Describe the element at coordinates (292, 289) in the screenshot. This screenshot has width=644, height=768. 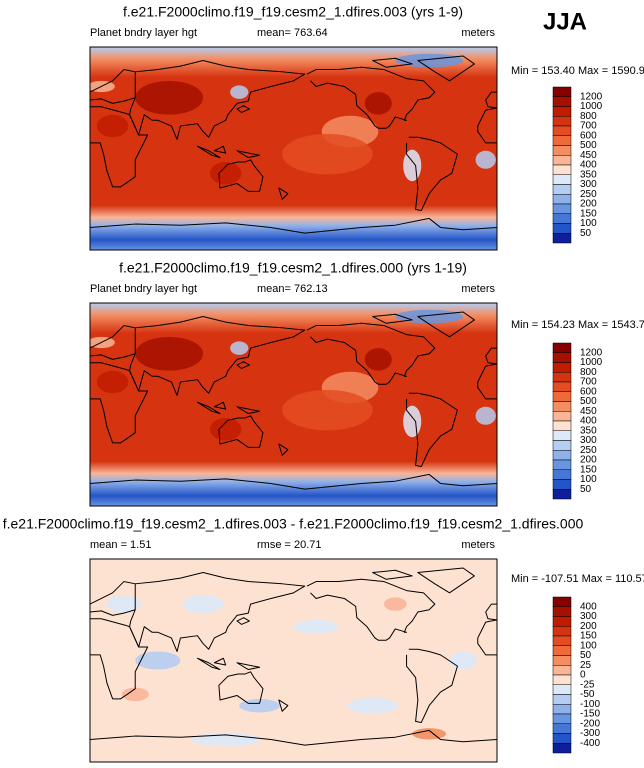
I see `center-label: mean= 762.13` at that location.